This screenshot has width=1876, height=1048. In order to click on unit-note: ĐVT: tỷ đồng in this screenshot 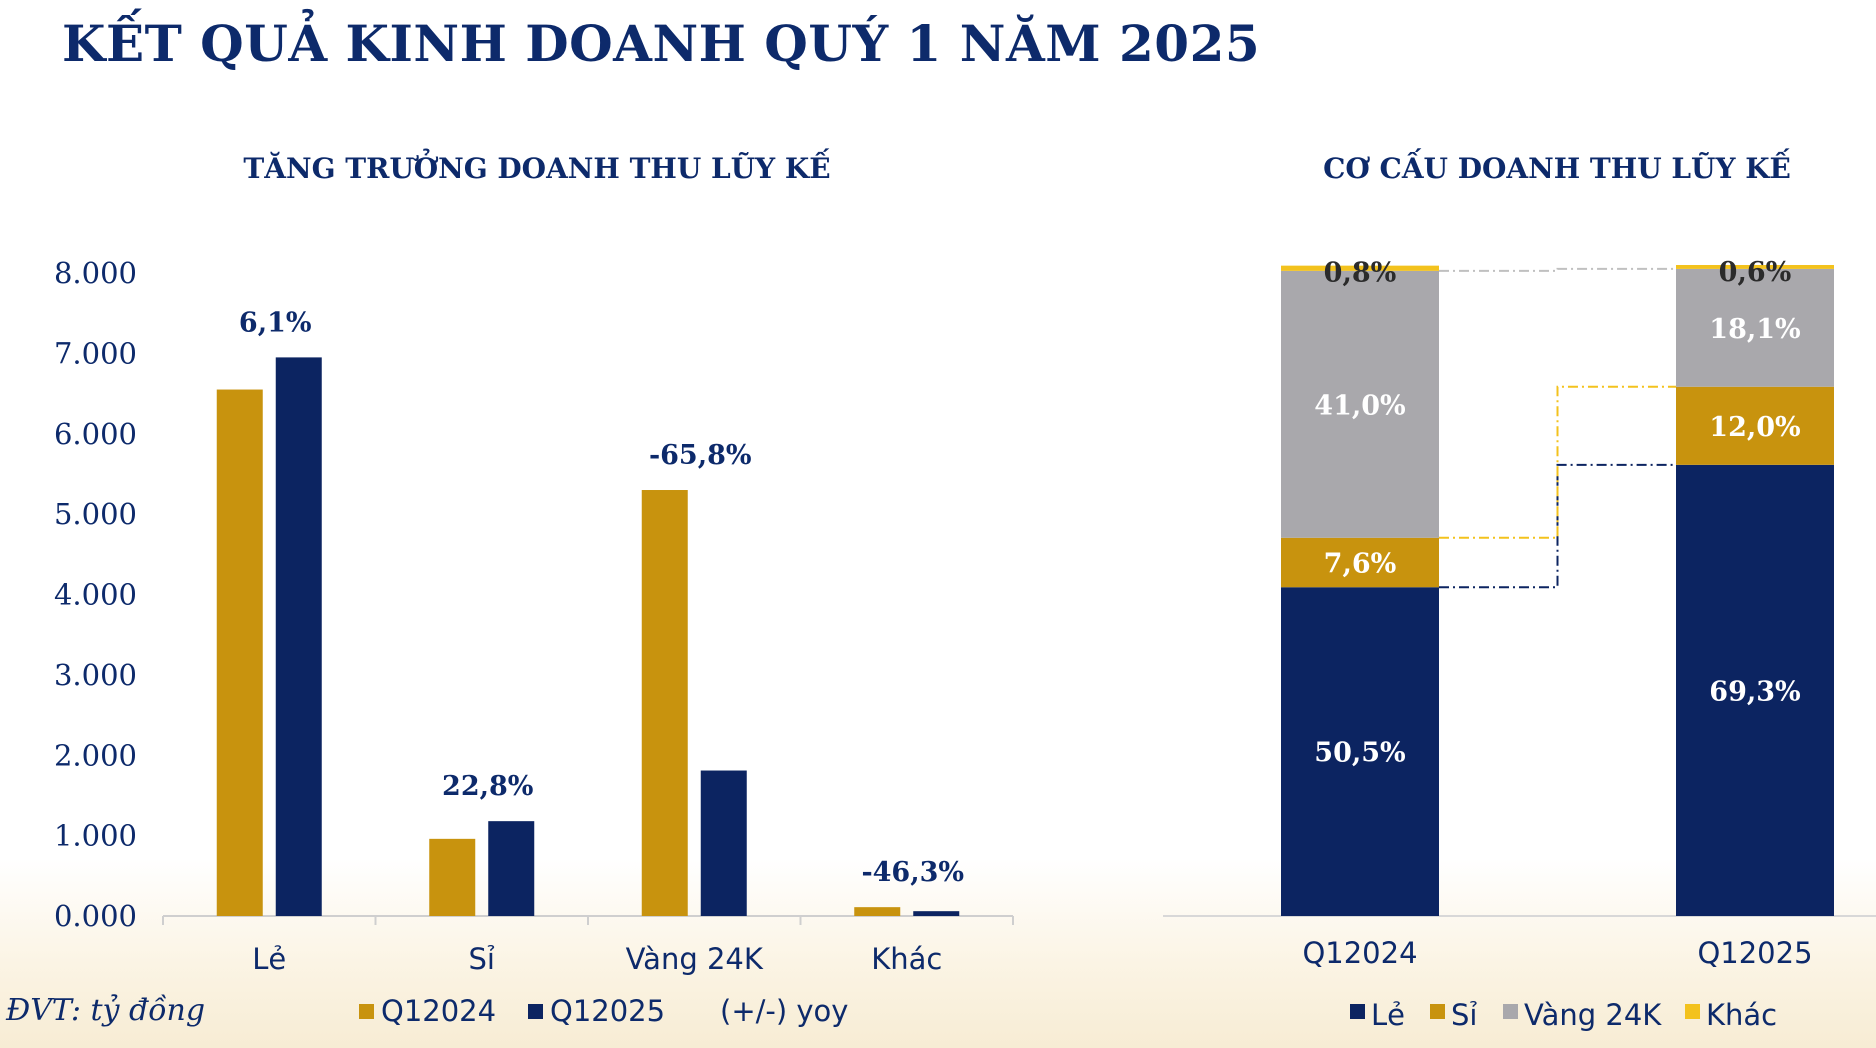, I will do `click(105, 1010)`.